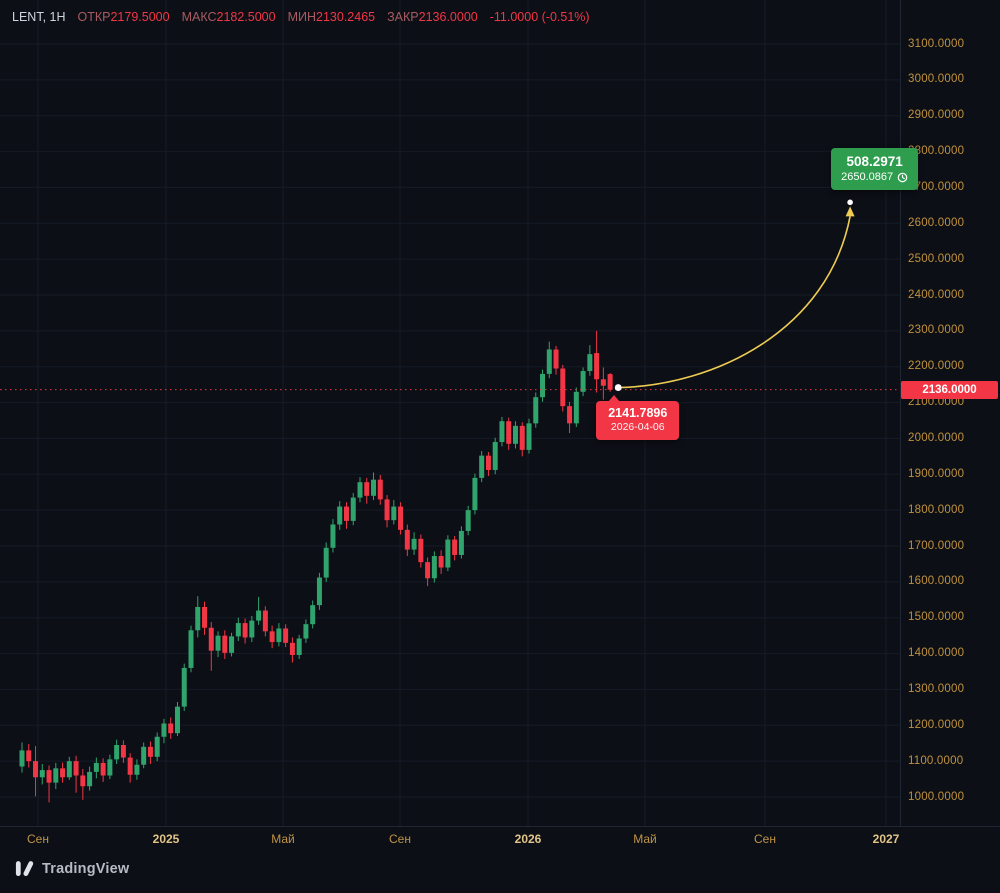 The image size is (1000, 893). Describe the element at coordinates (346, 17) in the screenshot. I see `low-value: 2130.2465` at that location.